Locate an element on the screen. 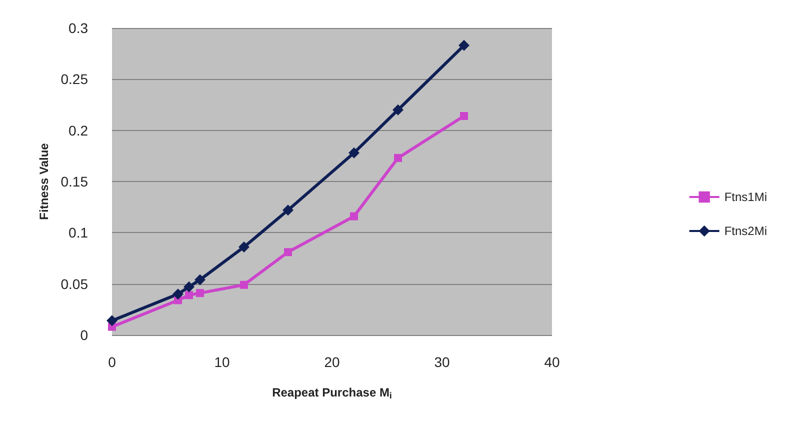 The width and height of the screenshot is (800, 428). x-tick-label: 10 is located at coordinates (222, 362).